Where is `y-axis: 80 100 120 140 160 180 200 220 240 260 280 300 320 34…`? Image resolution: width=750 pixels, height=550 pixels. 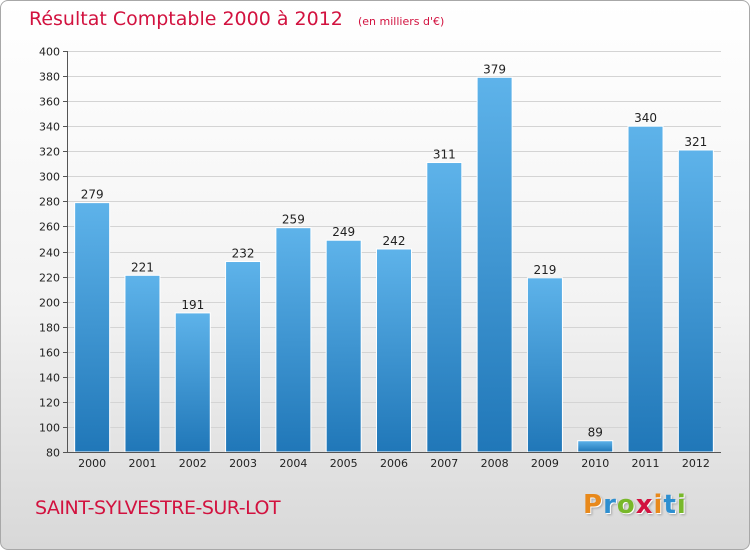
y-axis: 80 100 120 140 160 180 200 220 240 260 280 300 320 34… is located at coordinates (53, 253).